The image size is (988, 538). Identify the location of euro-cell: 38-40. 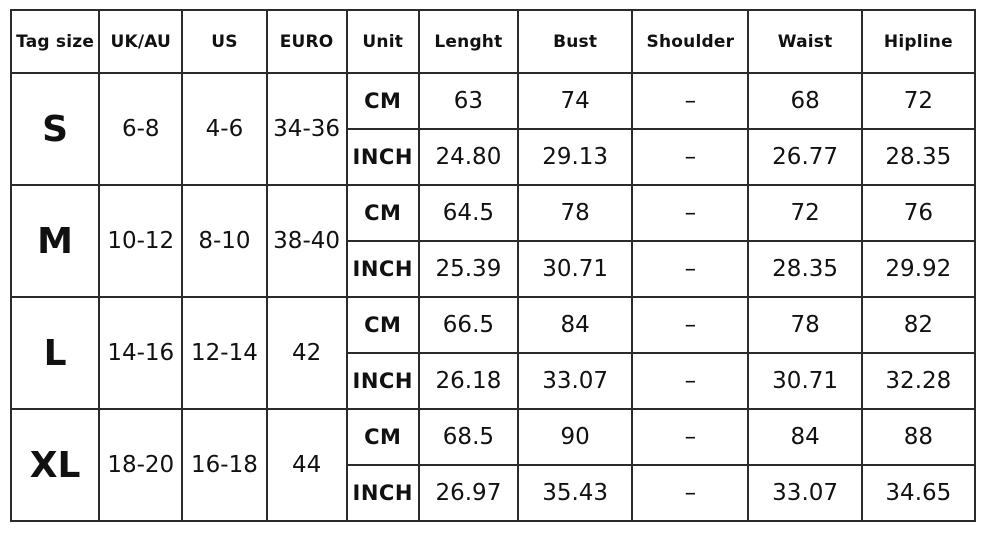
(306, 241).